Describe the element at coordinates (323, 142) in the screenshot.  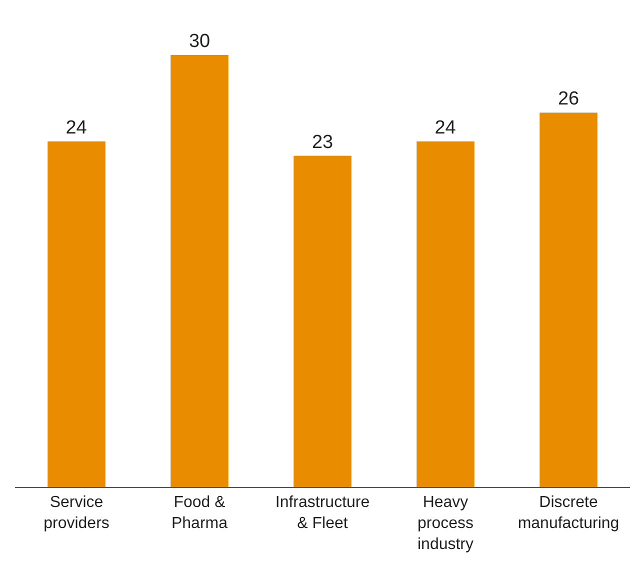
I see `data-label: 23` at that location.